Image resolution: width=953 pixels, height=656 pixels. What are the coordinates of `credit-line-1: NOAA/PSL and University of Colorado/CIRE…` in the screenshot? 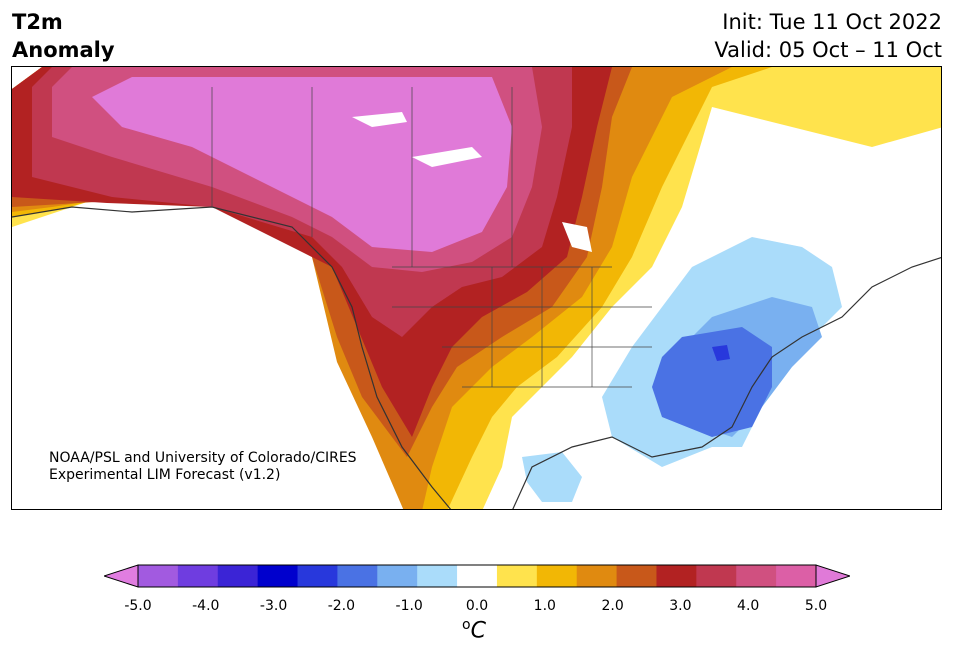 It's located at (203, 458).